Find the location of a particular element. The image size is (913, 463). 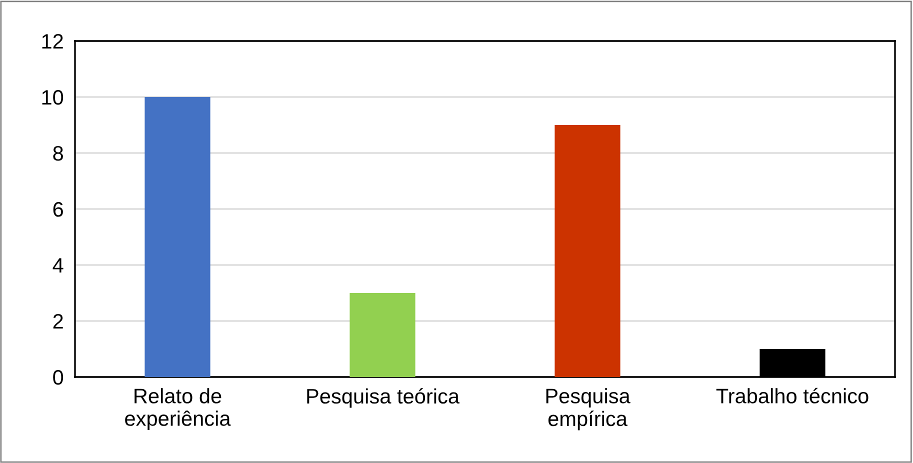

y-tick-label: 6 is located at coordinates (58, 209).